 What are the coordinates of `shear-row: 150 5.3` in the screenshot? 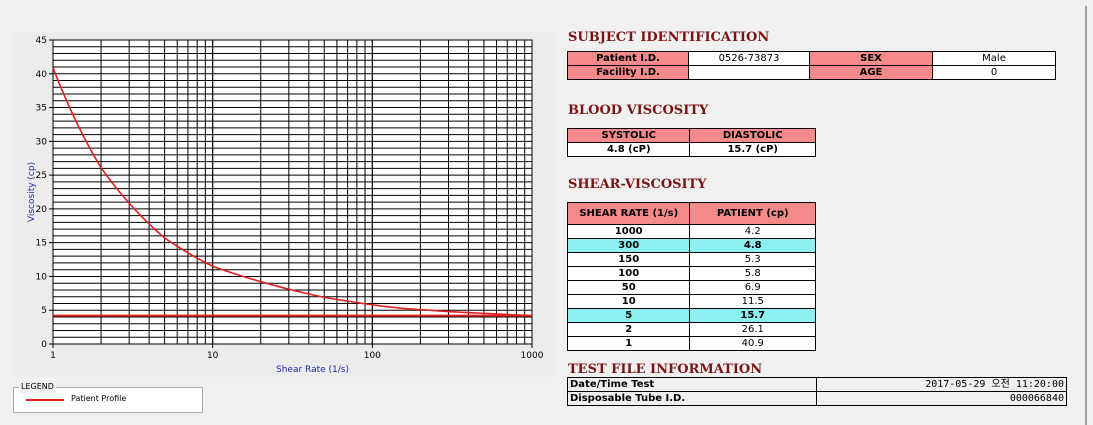 It's located at (691, 259).